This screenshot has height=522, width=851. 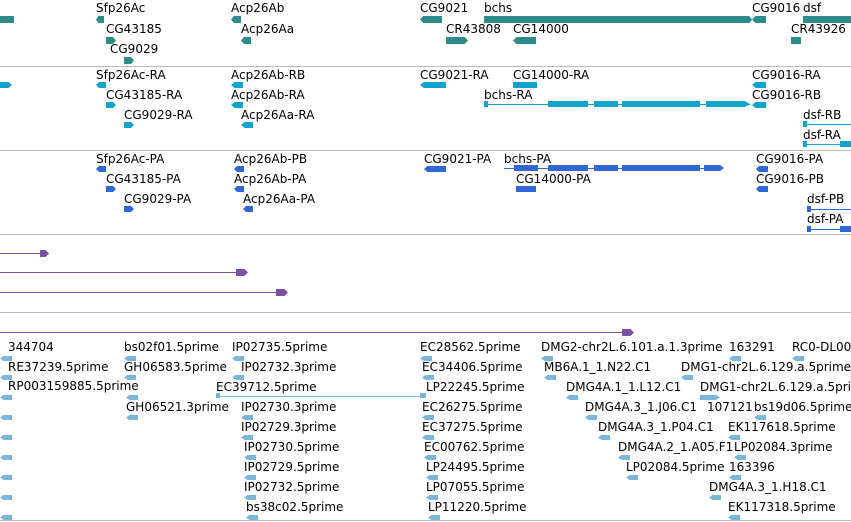 I want to click on est-label: DMG4A.2_1.A05.F1, so click(x=676, y=447).